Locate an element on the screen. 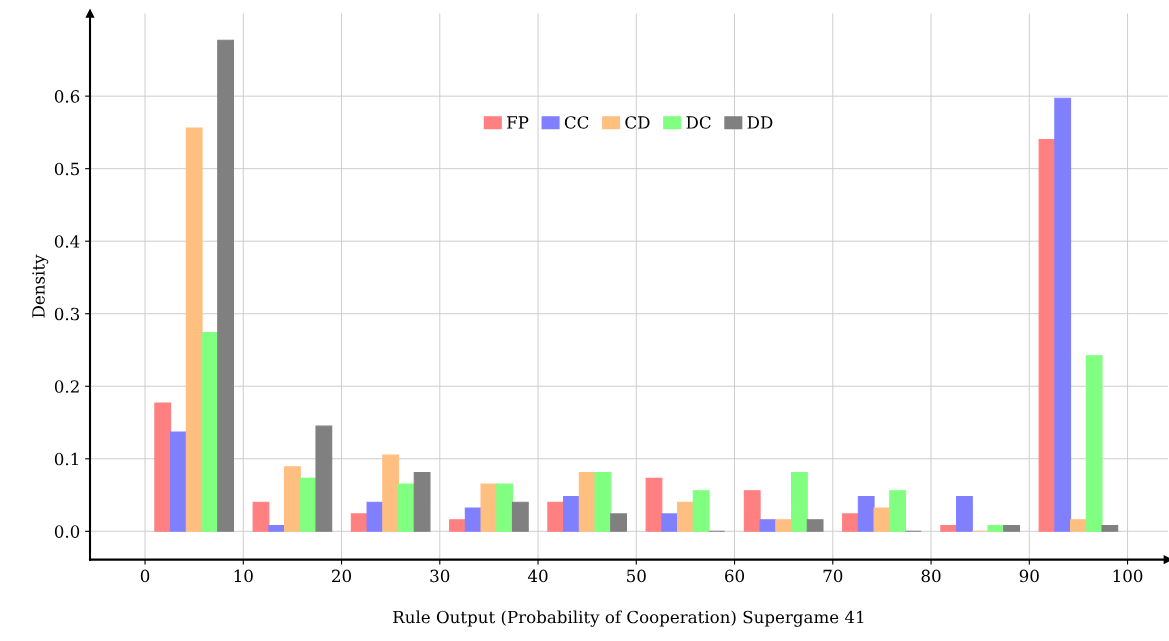  x-tick-label: 100 is located at coordinates (1128, 576).